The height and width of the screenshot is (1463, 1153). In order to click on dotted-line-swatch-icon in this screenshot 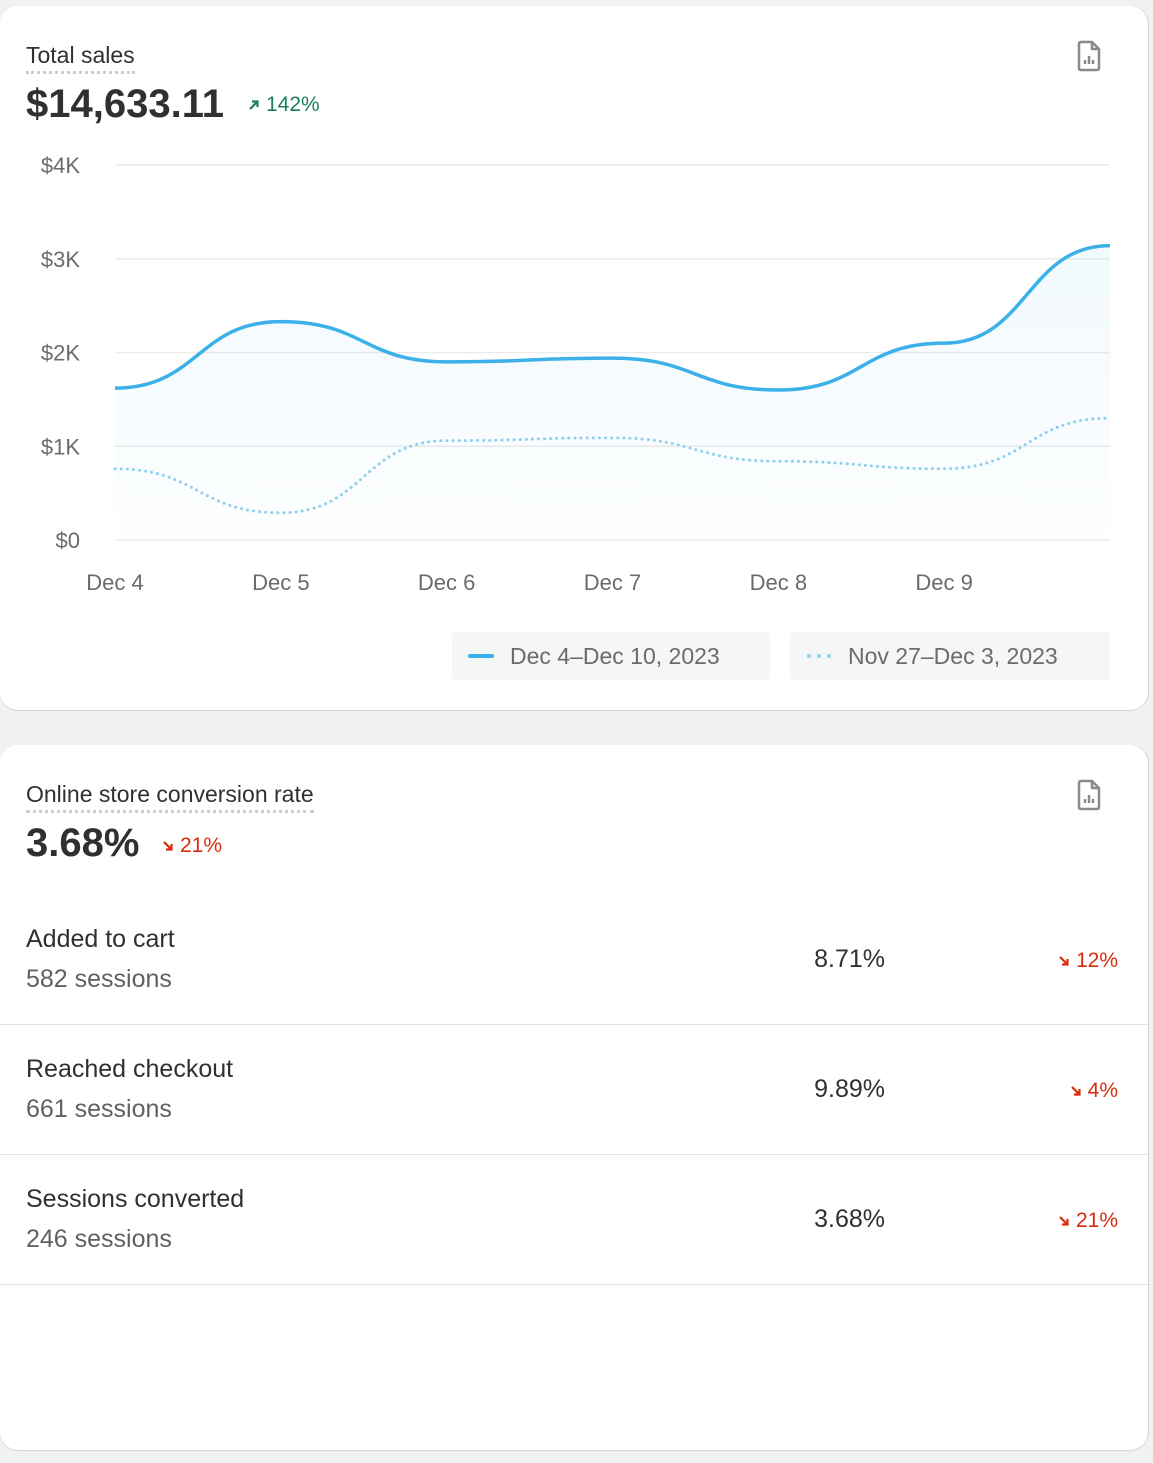, I will do `click(819, 656)`.